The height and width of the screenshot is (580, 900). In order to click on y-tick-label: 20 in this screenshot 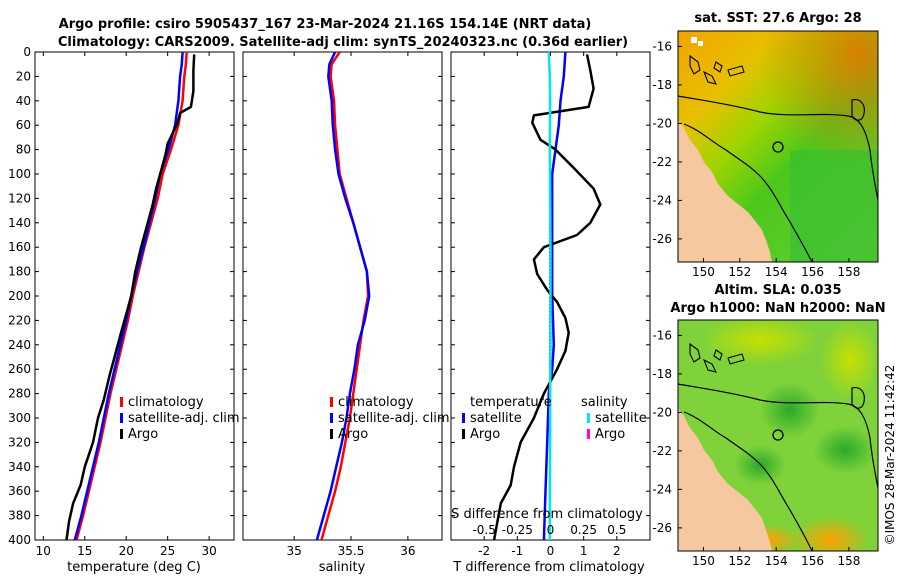, I will do `click(23, 76)`.